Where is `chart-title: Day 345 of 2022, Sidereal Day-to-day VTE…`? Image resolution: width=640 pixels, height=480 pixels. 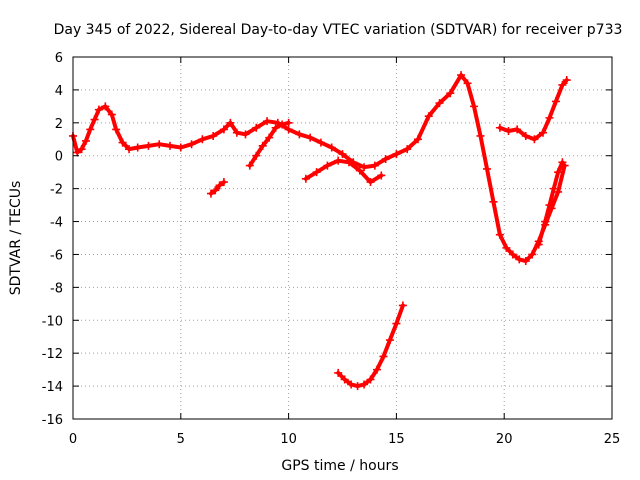
chart-title: Day 345 of 2022, Sidereal Day-to-day VTE… is located at coordinates (338, 30).